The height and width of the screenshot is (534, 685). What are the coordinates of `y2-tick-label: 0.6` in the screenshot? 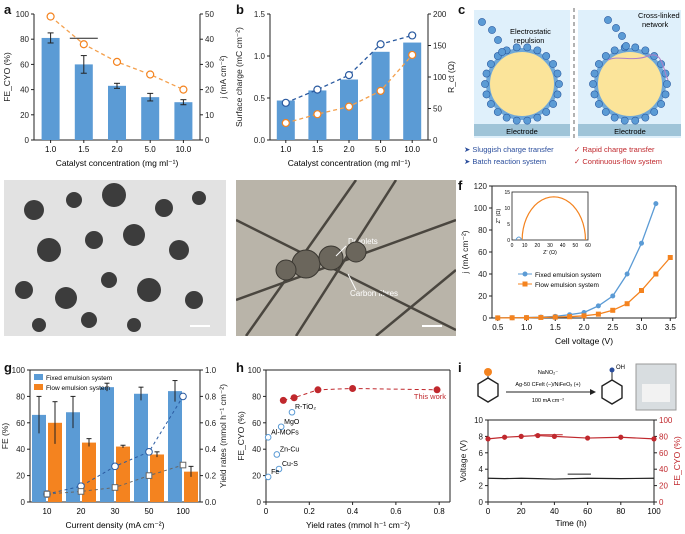 It's located at (211, 423).